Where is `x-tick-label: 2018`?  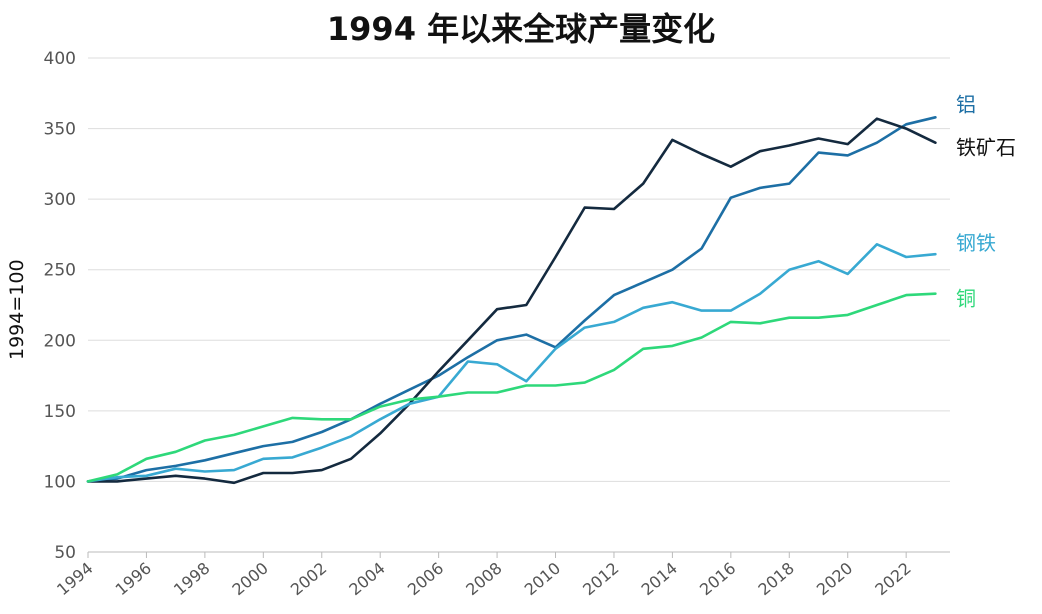 x-tick-label: 2018 is located at coordinates (775, 579).